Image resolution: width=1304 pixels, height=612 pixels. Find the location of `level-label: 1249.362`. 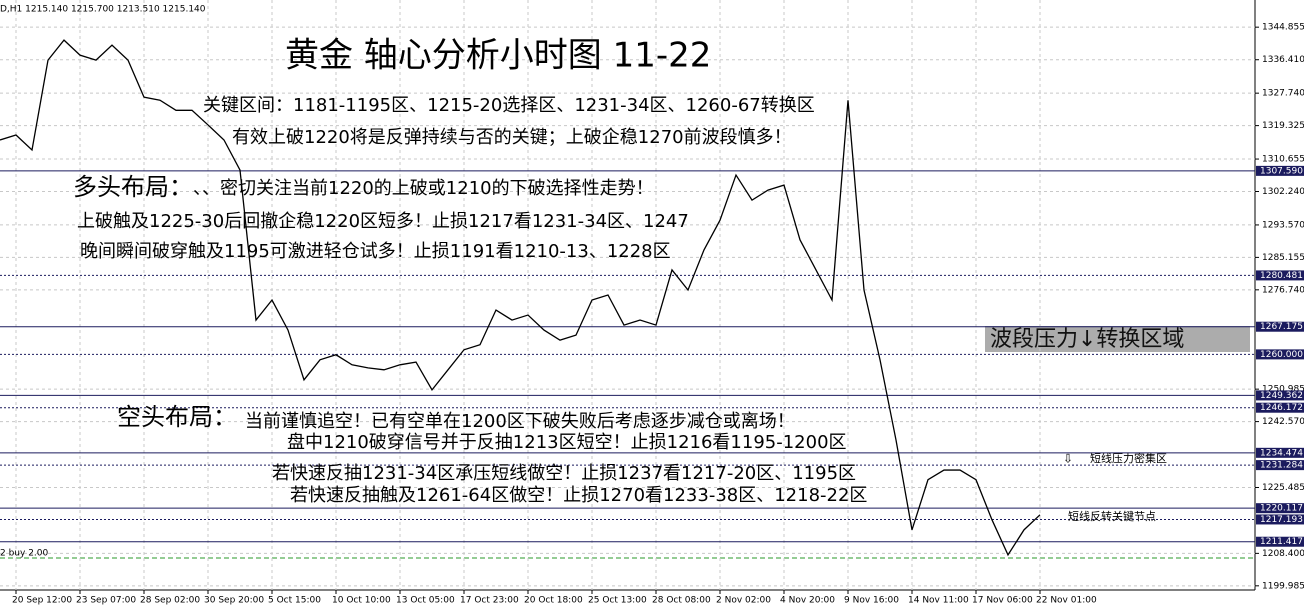

level-label: 1249.362 is located at coordinates (1281, 396).